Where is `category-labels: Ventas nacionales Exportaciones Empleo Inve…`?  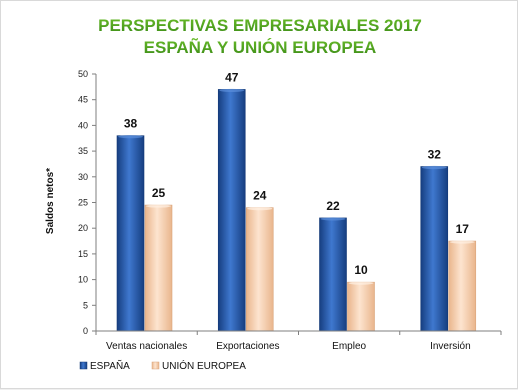 category-labels: Ventas nacionales Exportaciones Empleo Inve… is located at coordinates (288, 346).